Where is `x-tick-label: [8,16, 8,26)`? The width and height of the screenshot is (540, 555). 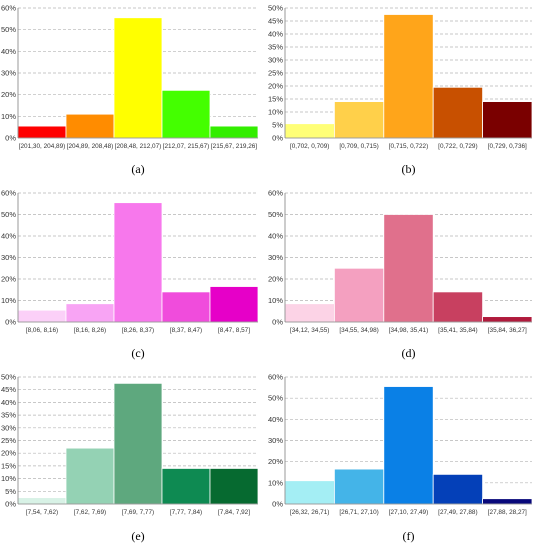 x-tick-label: [8,16, 8,26) is located at coordinates (90, 330).